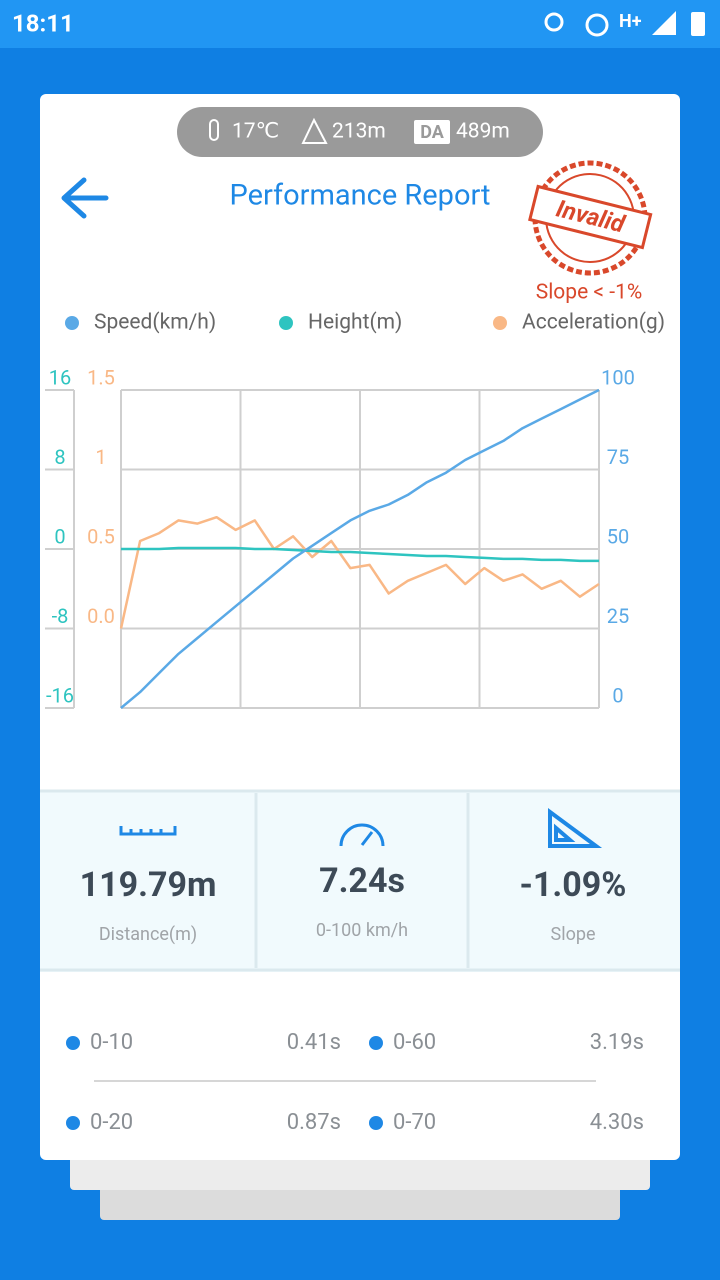 This screenshot has height=1280, width=720. Describe the element at coordinates (101, 616) in the screenshot. I see `y3-tick-label: 0.0` at that location.